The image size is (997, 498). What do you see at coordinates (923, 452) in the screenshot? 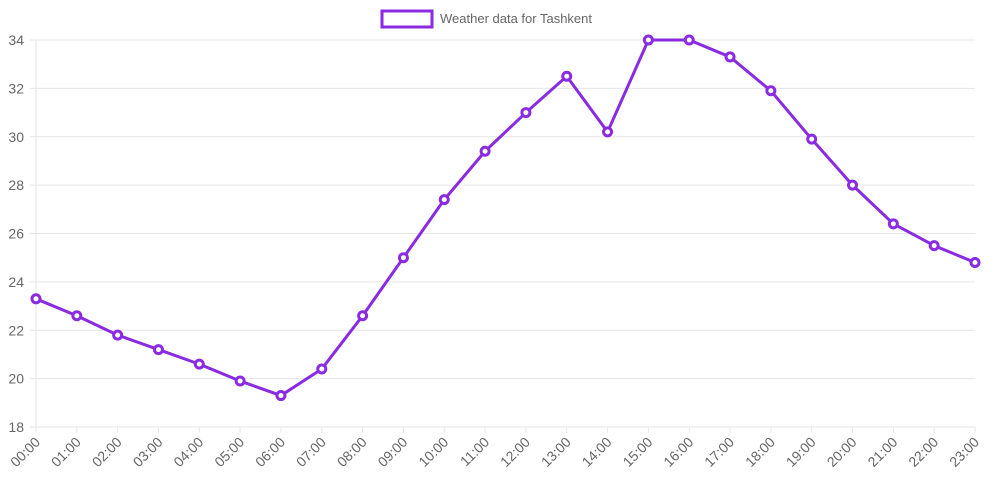
I see `x-tick-label: 22:00` at bounding box center [923, 452].